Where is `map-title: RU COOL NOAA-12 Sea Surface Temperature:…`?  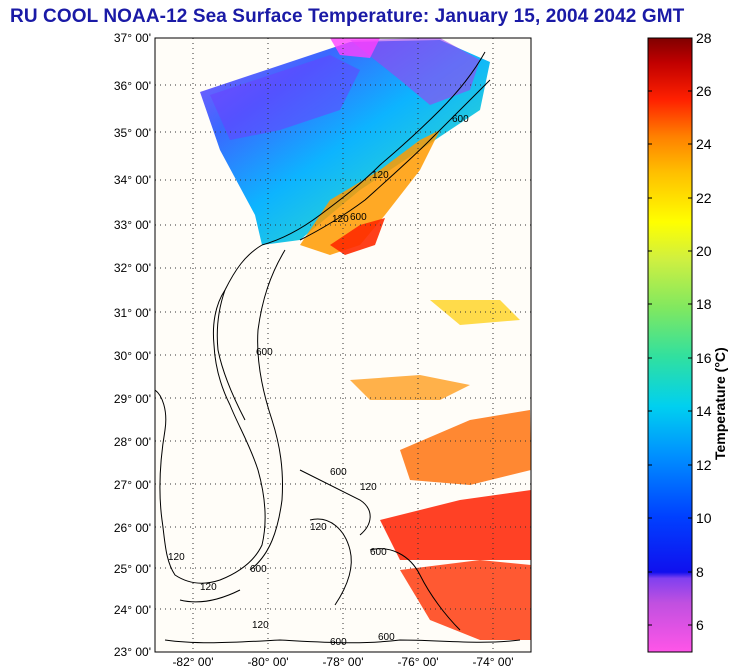 map-title: RU COOL NOAA-12 Sea Surface Temperature:… is located at coordinates (347, 16).